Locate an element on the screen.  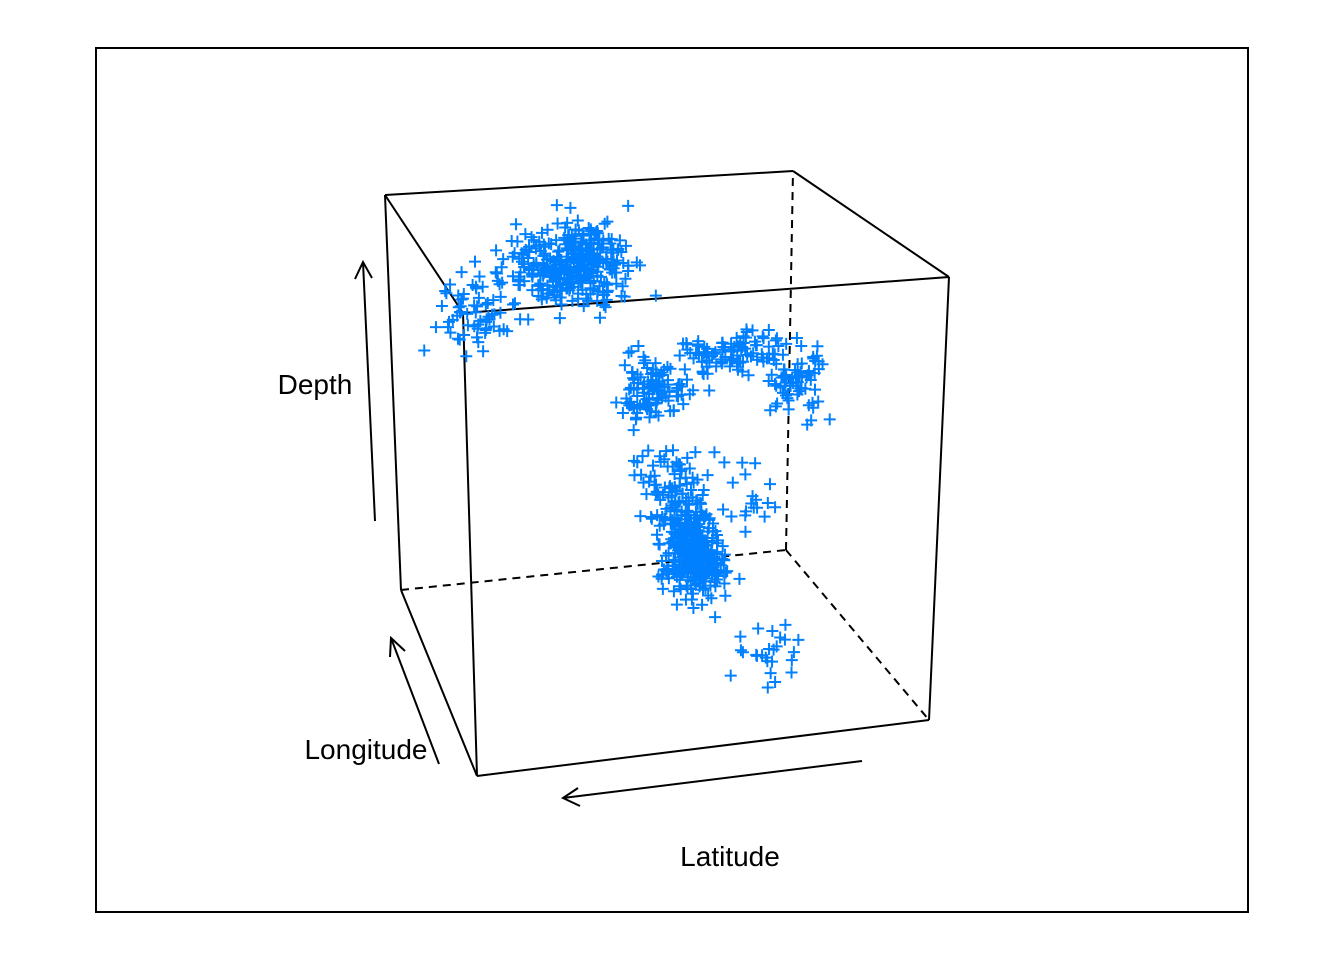
cube-edge-top-left is located at coordinates (424, 254).